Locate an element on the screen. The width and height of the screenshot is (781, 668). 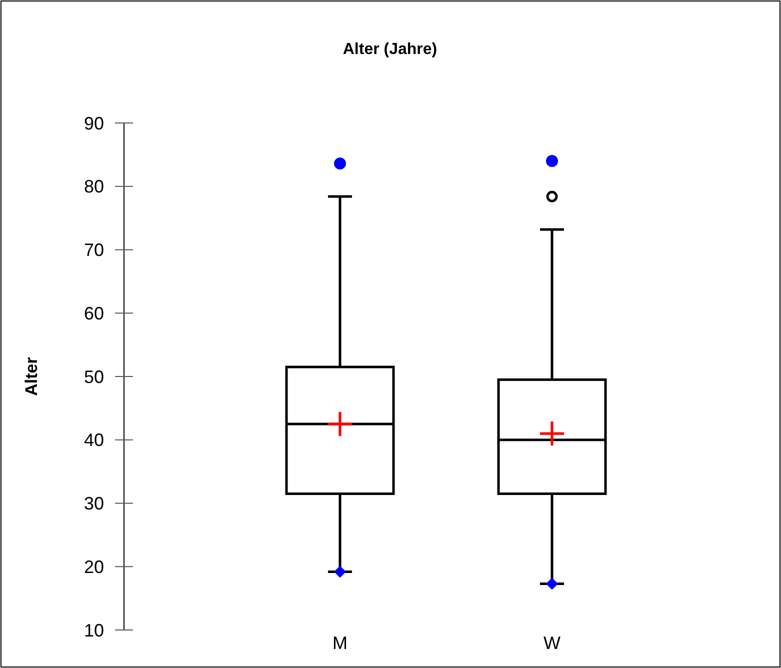
y-tick-label: 20 is located at coordinates (94, 566).